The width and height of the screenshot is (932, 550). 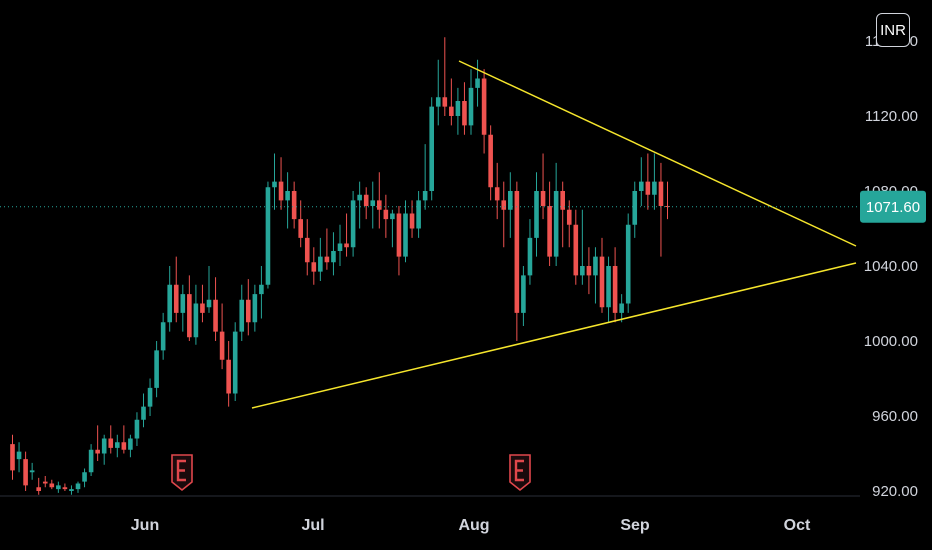 I want to click on last-price-value: 1071.60, so click(x=893, y=207).